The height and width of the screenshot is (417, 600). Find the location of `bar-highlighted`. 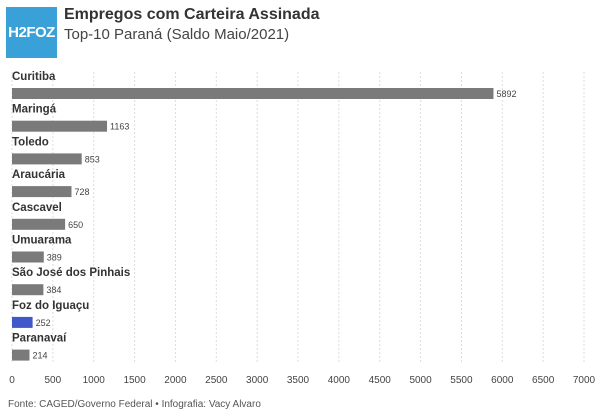

bar-highlighted is located at coordinates (22, 322).